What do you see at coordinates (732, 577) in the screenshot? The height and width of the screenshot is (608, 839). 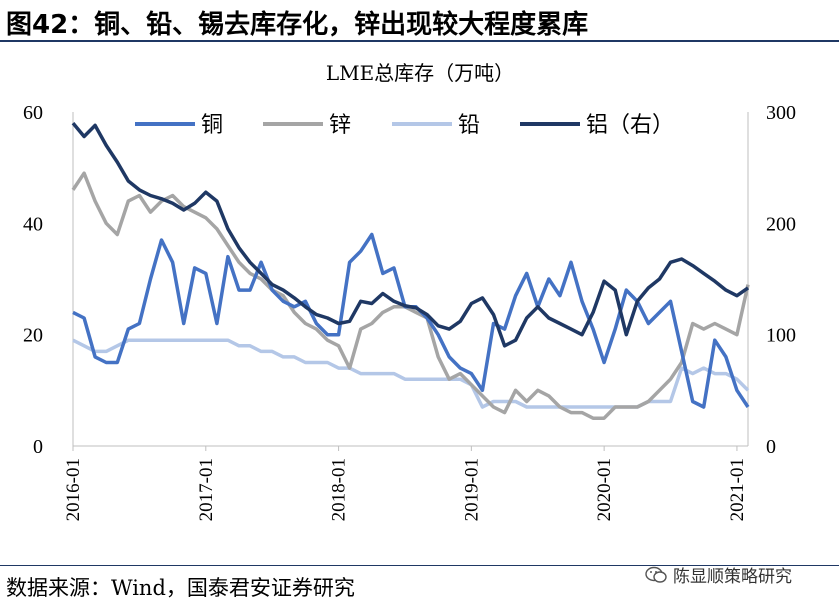 I see `watermark-text: 陈显顺策略研究` at bounding box center [732, 577].